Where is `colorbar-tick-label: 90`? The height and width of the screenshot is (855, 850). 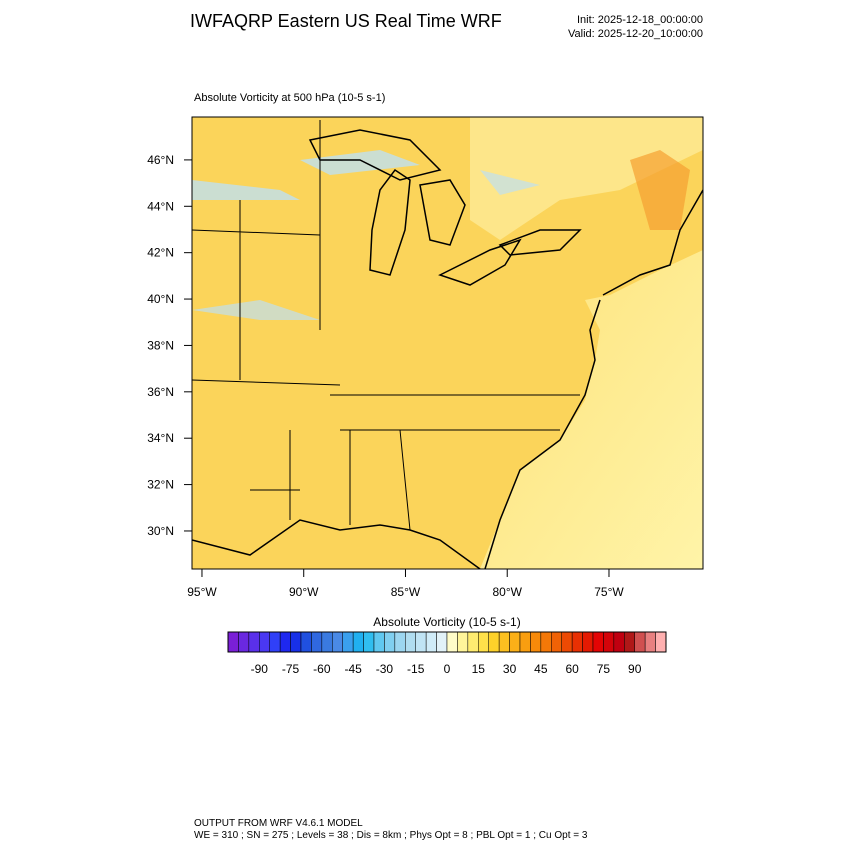 colorbar-tick-label: 90 is located at coordinates (635, 669).